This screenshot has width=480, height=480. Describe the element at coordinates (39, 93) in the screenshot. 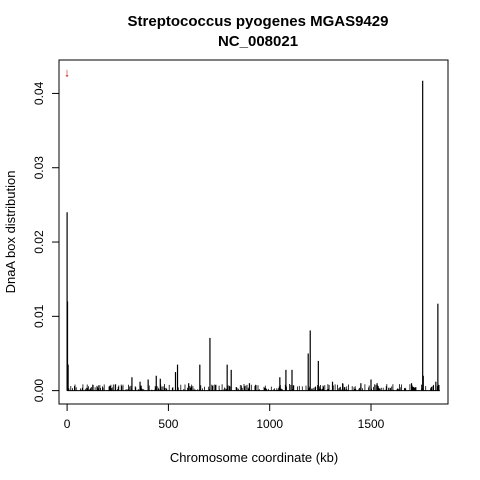

I see `y-tick-label: 0.04` at that location.